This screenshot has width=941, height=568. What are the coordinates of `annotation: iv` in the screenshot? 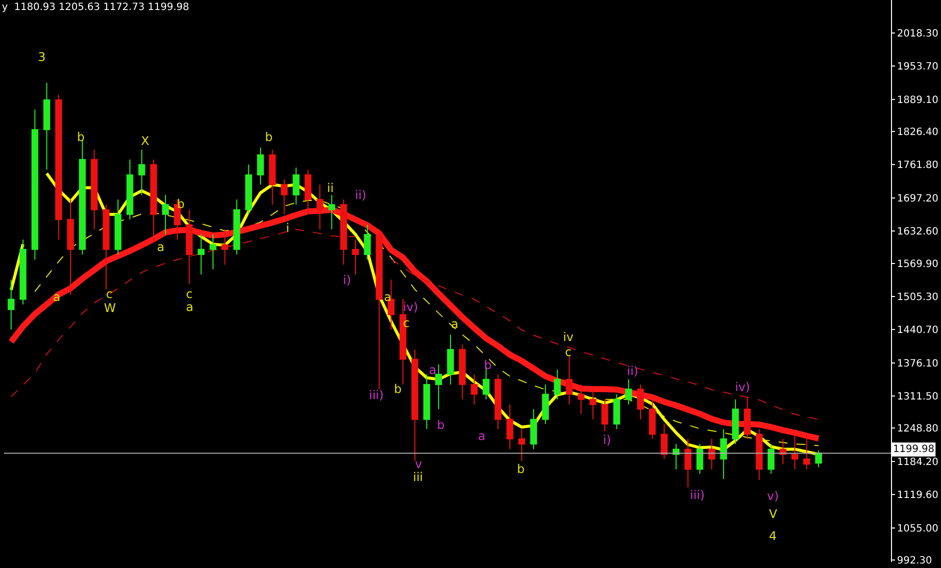 It's located at (568, 337).